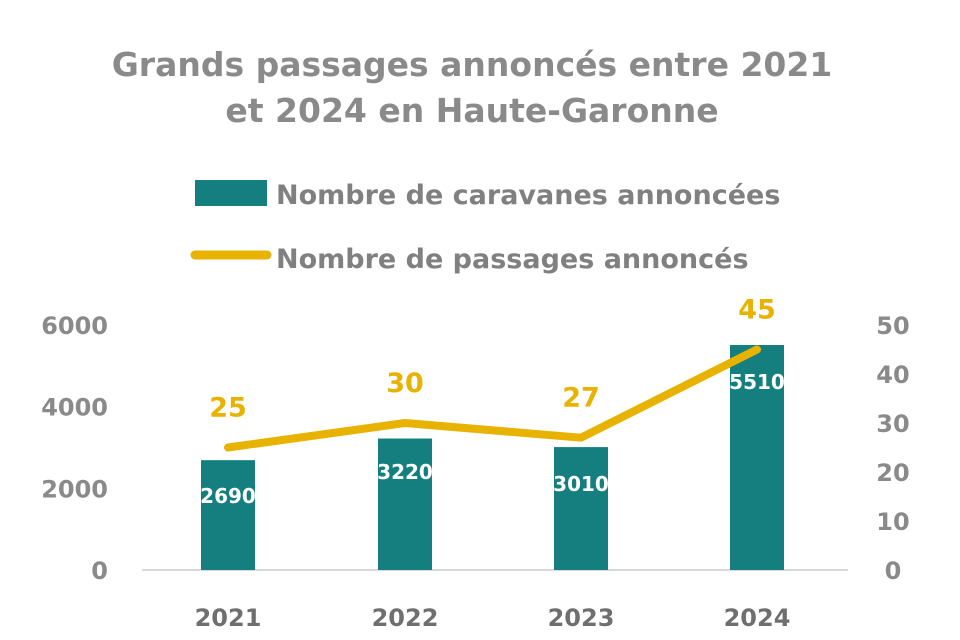  What do you see at coordinates (493, 618) in the screenshot?
I see `x-axis: 2021 2022 2023 2024` at bounding box center [493, 618].